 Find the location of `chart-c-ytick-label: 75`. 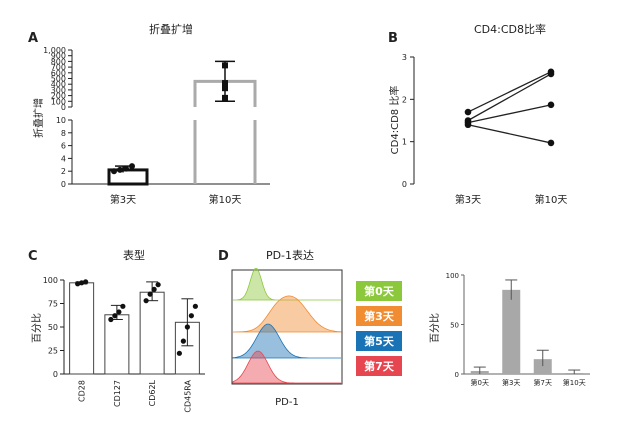

chart-c-ytick-label: 75 is located at coordinates (53, 304).